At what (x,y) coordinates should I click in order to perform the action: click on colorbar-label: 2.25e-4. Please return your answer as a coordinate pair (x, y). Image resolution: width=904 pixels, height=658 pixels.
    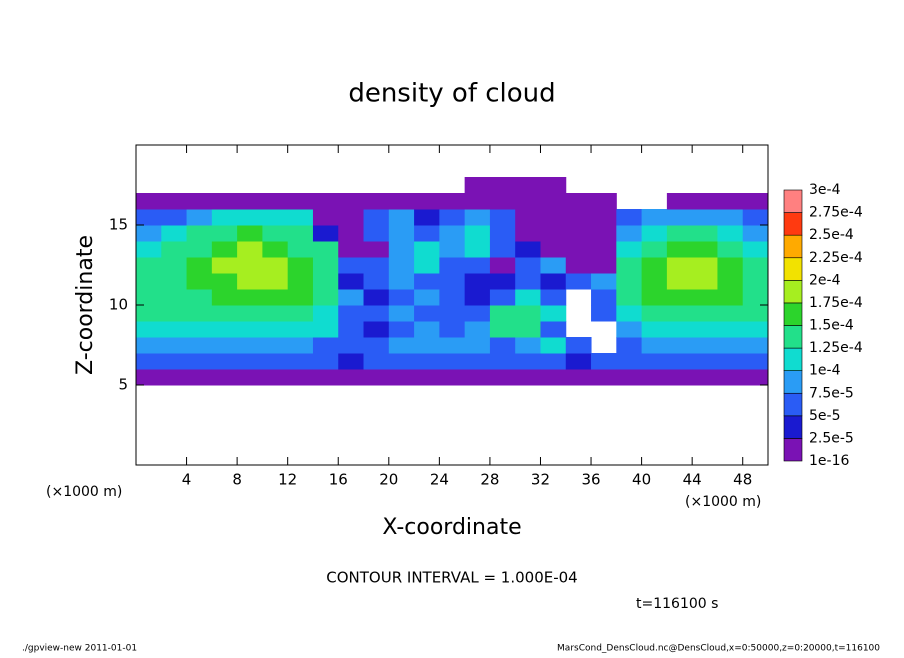
    Looking at the image, I should click on (836, 258).